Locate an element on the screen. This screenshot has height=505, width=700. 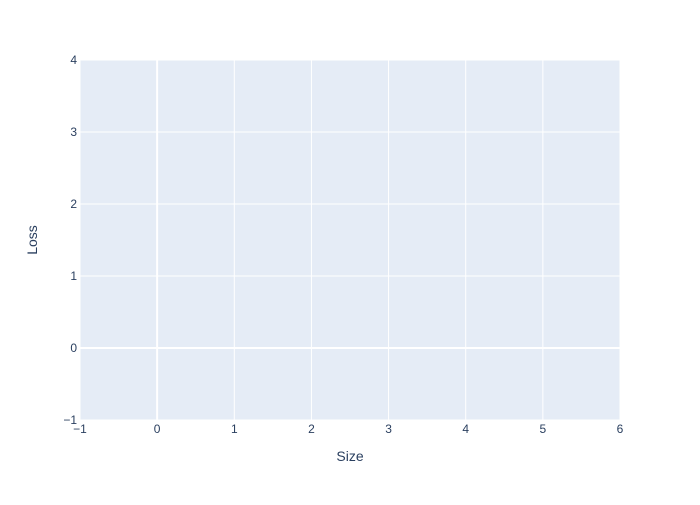
x-tick-label: 6 is located at coordinates (620, 429).